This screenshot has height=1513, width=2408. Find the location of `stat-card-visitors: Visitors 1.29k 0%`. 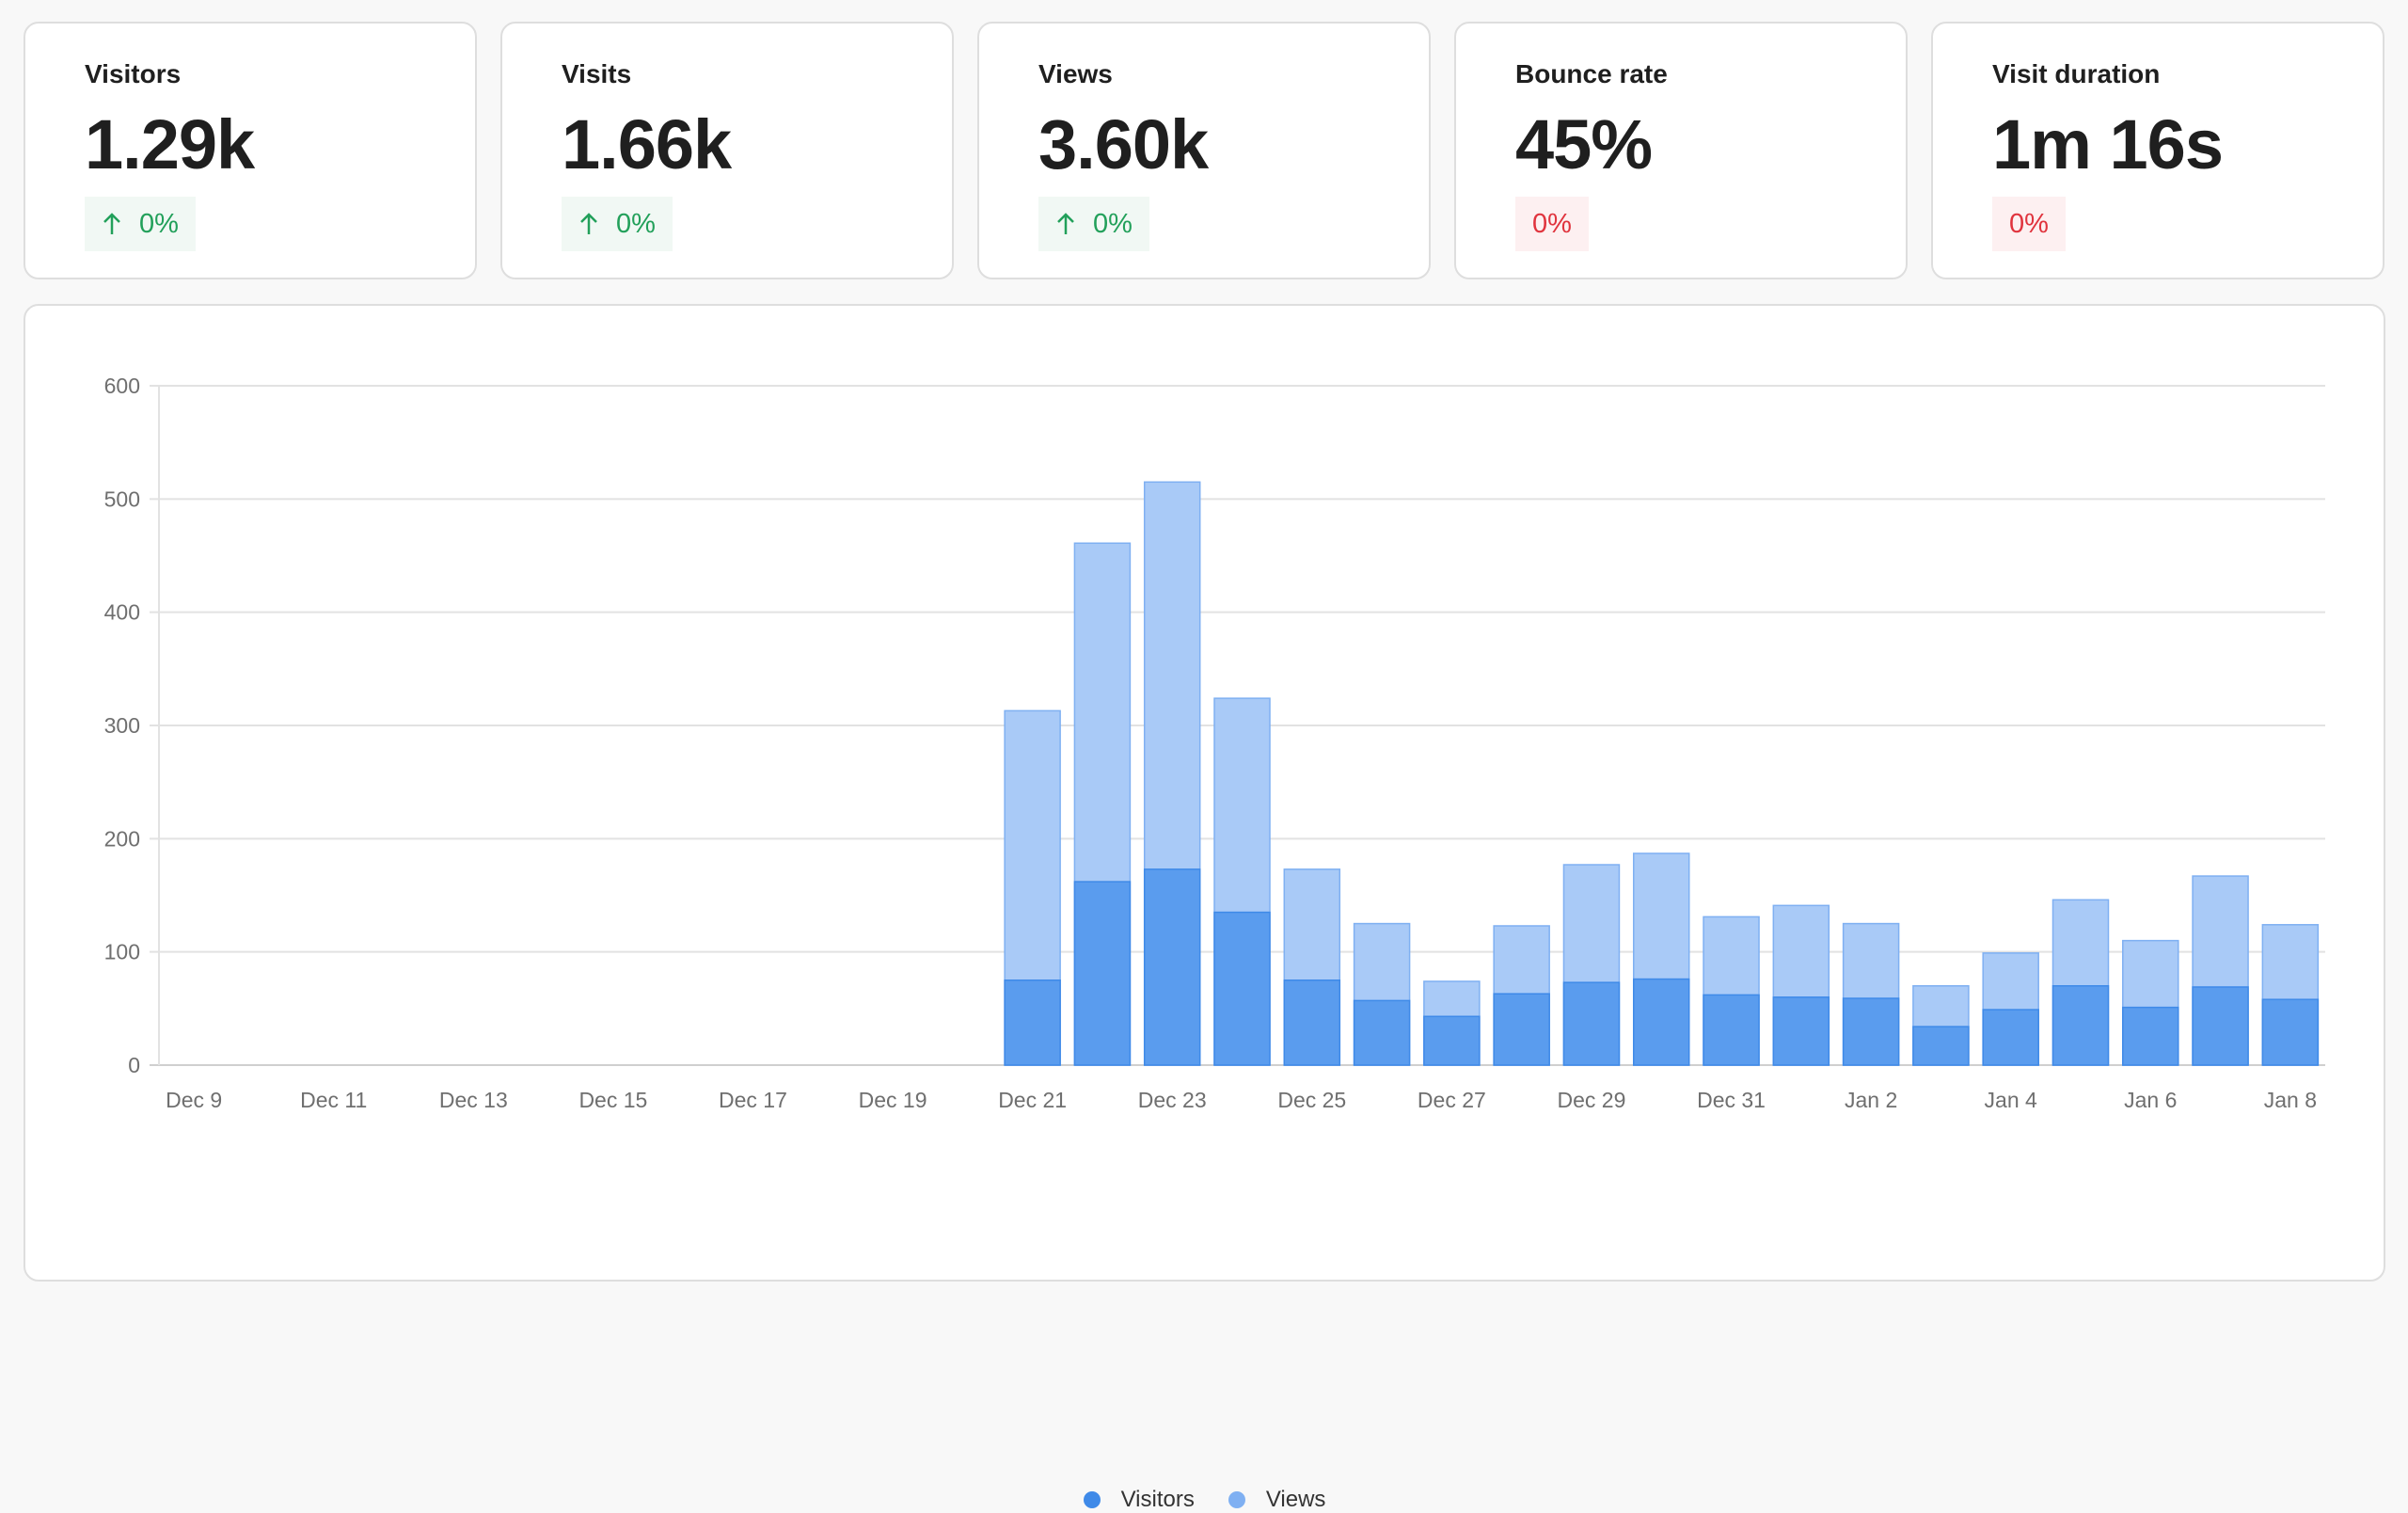

stat-card-visitors: Visitors 1.29k 0% is located at coordinates (251, 150).